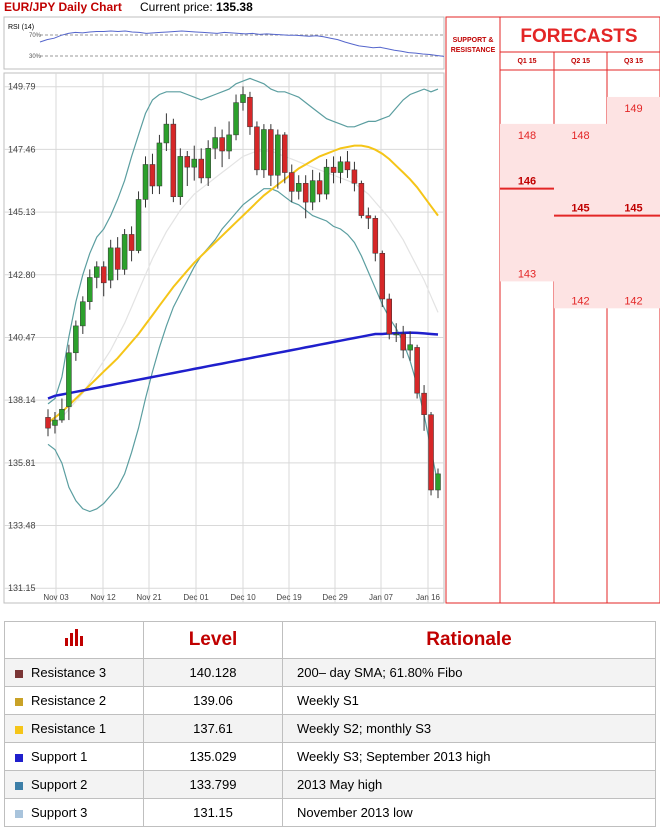  Describe the element at coordinates (213, 728) in the screenshot. I see `row-level: 137.61` at that location.